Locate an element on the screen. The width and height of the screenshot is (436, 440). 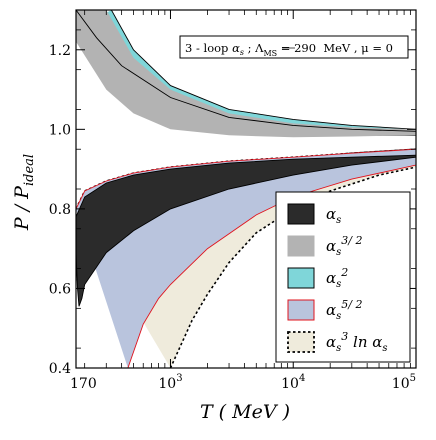
series-2-upper-edge is located at coordinates (246, 179).